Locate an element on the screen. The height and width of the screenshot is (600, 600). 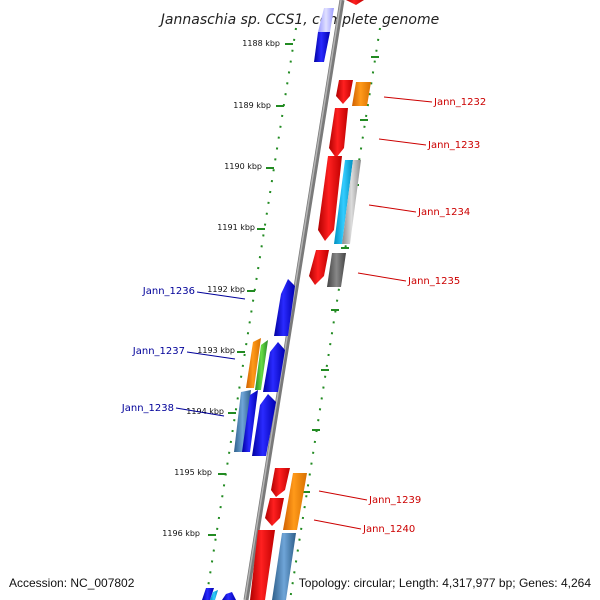
tick-label-1194: 1194 kbp is located at coordinates (205, 411).